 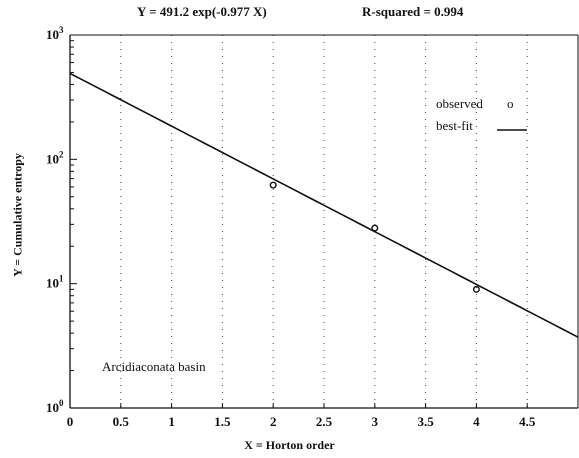 What do you see at coordinates (202, 11) in the screenshot?
I see `chart-equation: Y = 491.2 exp(-0.977 X)` at bounding box center [202, 11].